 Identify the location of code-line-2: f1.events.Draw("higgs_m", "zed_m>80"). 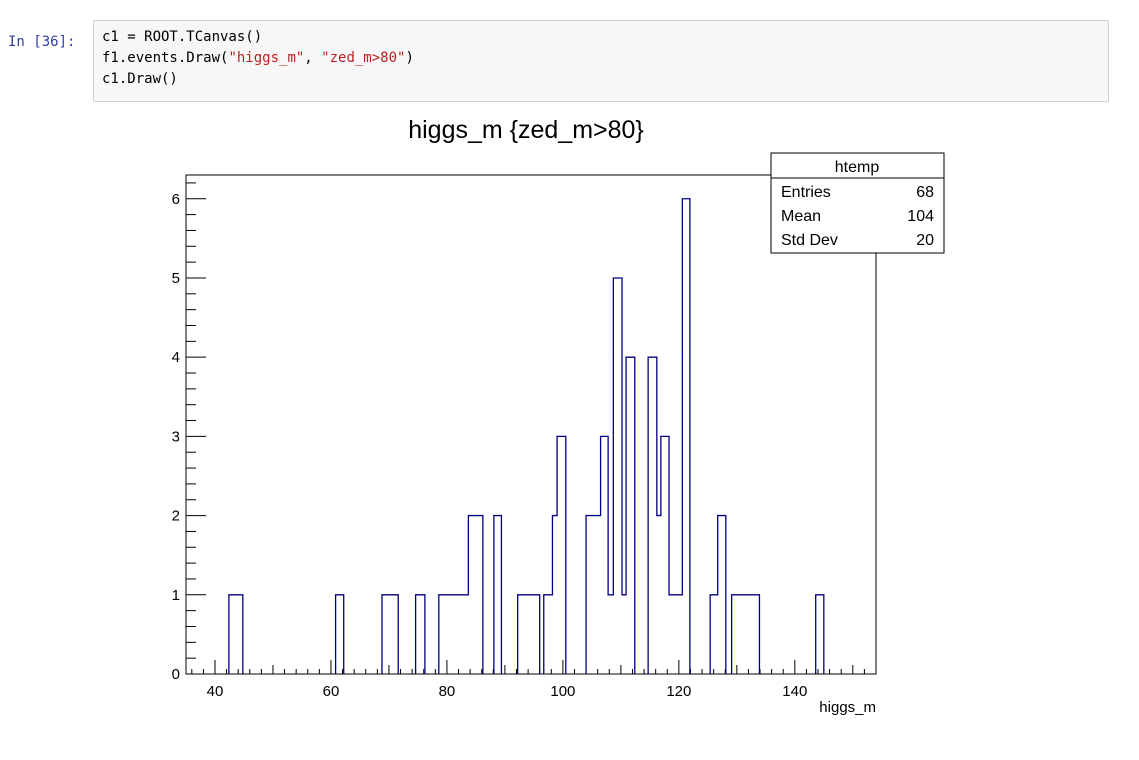
(258, 58).